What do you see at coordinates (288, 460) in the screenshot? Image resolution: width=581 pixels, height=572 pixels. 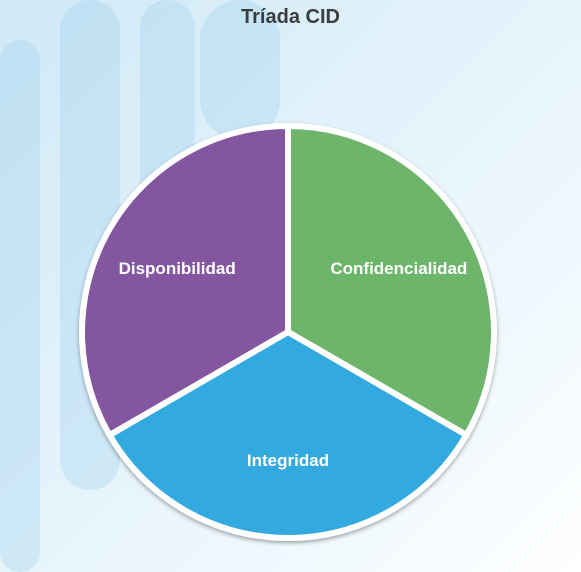 I see `slice-label-integridad: Integridad` at bounding box center [288, 460].